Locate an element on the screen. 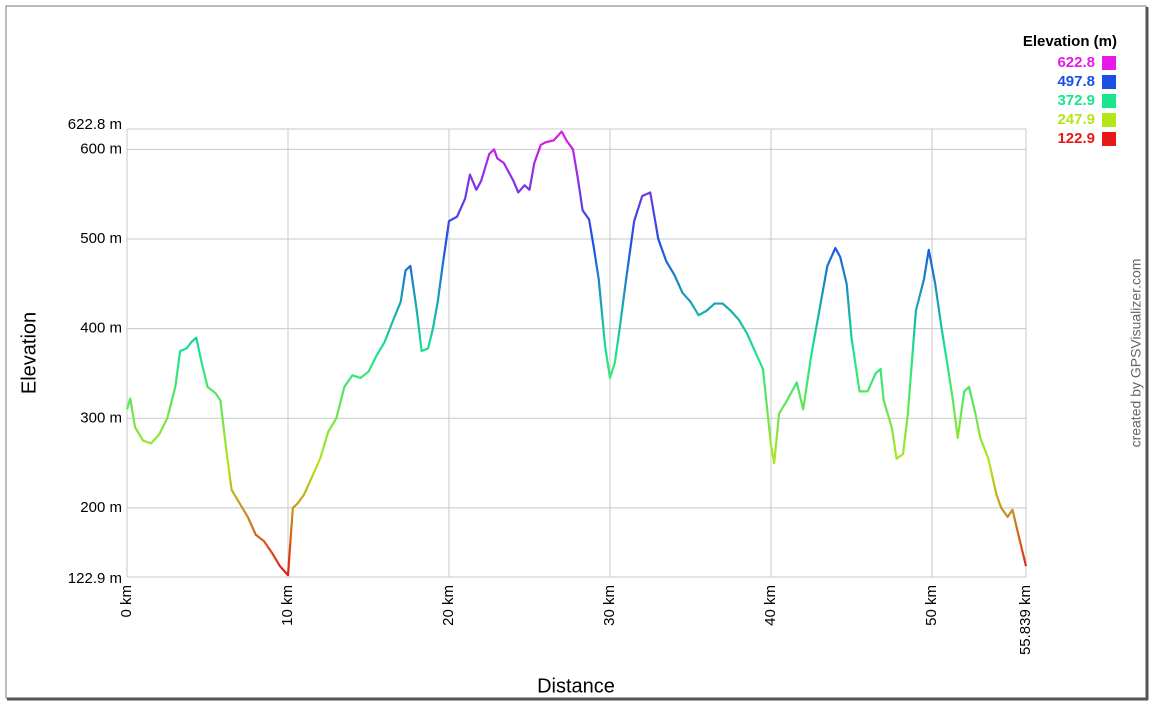 The width and height of the screenshot is (1155, 704). x-tick-label: 10 km is located at coordinates (287, 605).